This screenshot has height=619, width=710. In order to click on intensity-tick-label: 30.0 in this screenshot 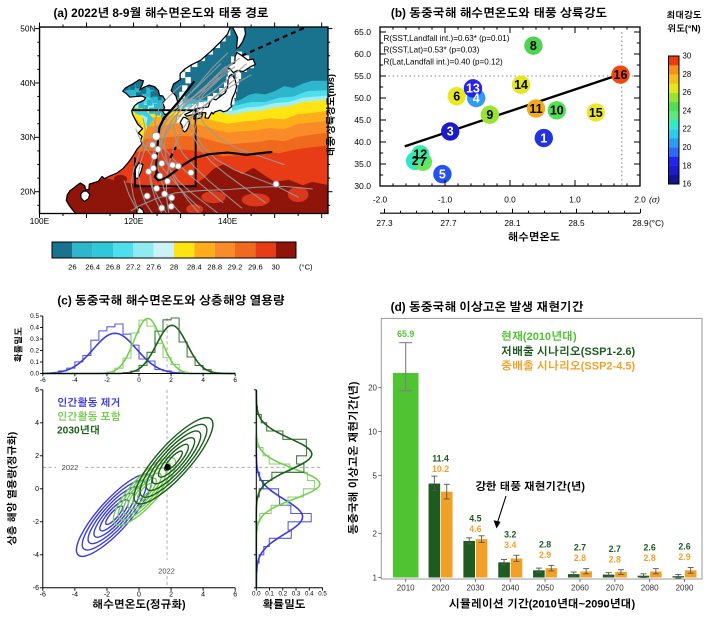, I will do `click(362, 186)`.